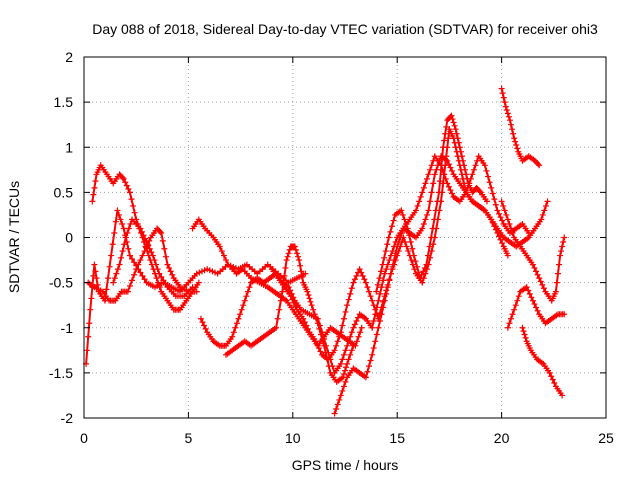 This screenshot has height=480, width=640. I want to click on y-tick-label: 1.5, so click(64, 102).